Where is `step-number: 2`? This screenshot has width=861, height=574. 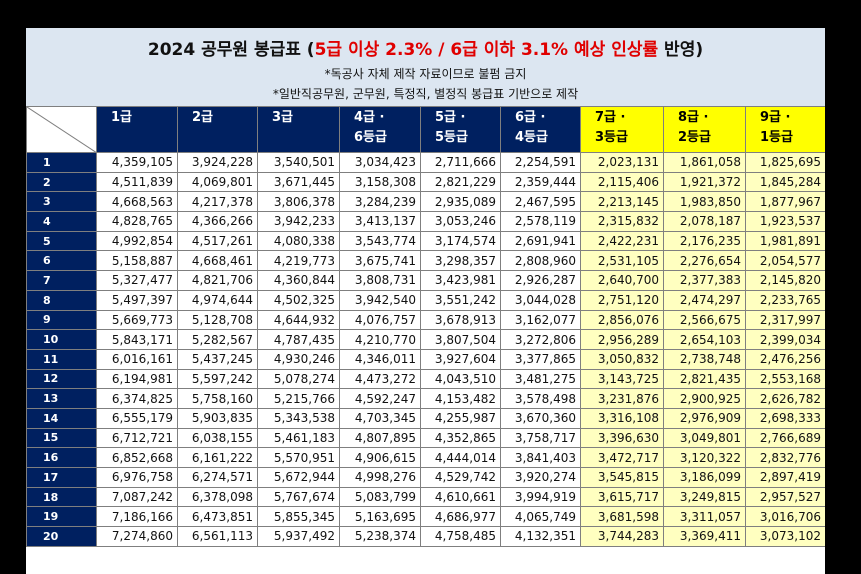 step-number: 2 is located at coordinates (61, 182).